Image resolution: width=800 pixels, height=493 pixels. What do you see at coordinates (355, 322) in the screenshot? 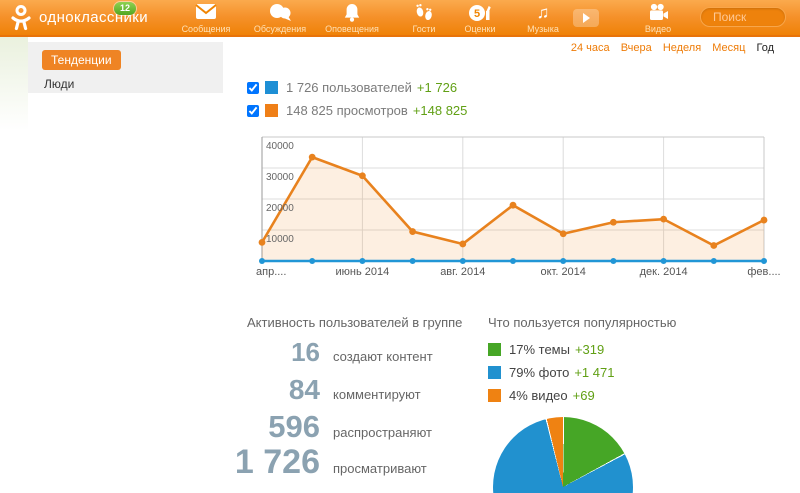
I see `activity-section-title: Активность пользователей в группе` at bounding box center [355, 322].